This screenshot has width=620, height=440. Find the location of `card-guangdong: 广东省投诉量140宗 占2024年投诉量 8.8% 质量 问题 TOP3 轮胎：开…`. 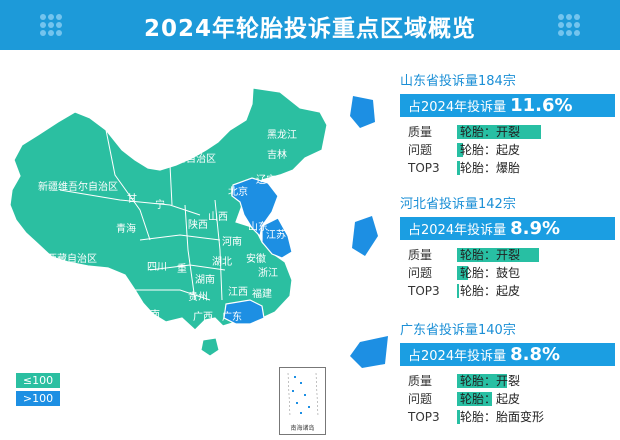

card-guangdong: 广东省投诉量140宗 占2024年投诉量 8.8% 质量 问题 TOP3 轮胎：开… is located at coordinates (507, 374).